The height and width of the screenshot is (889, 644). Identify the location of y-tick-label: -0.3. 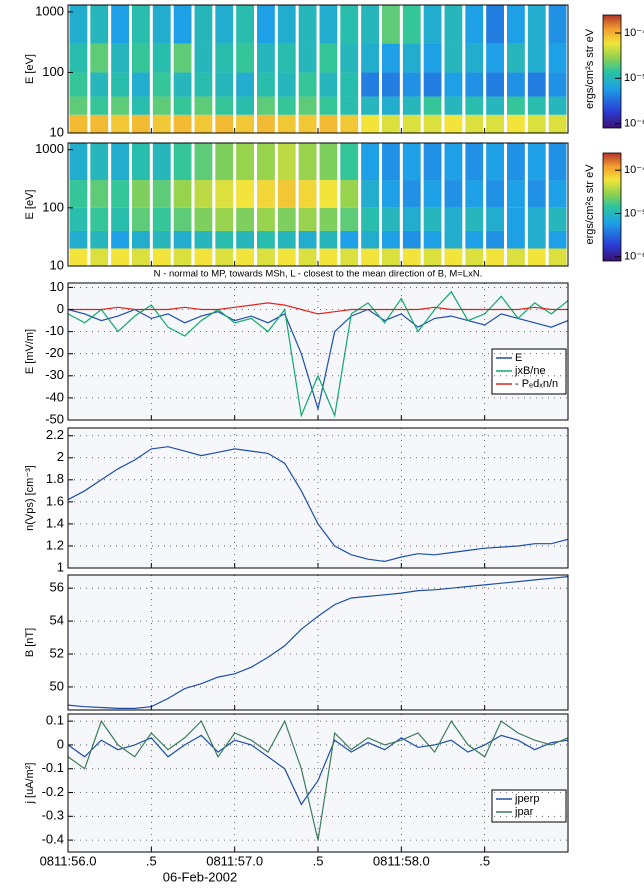
(53, 815).